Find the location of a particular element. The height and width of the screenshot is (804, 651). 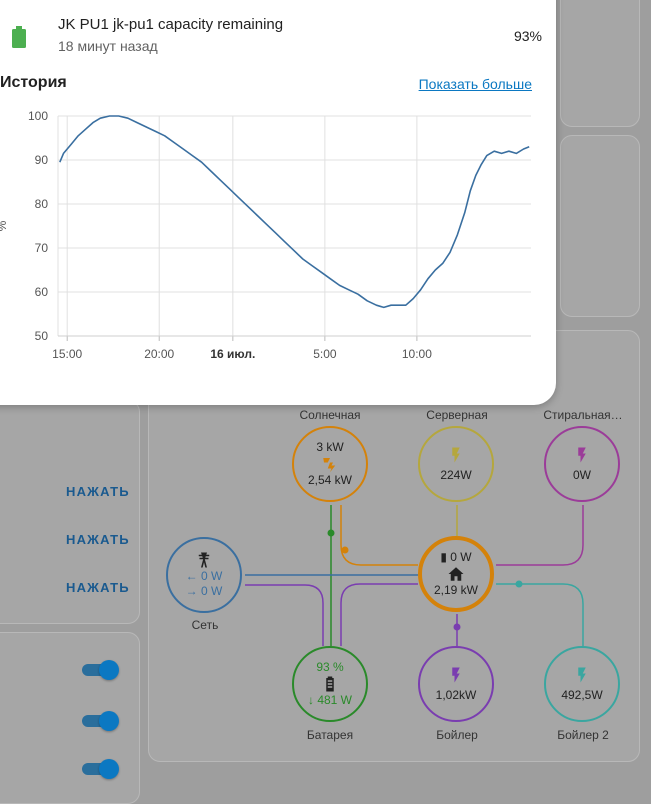

press-button-3: НАЖАТЬ is located at coordinates (98, 587).